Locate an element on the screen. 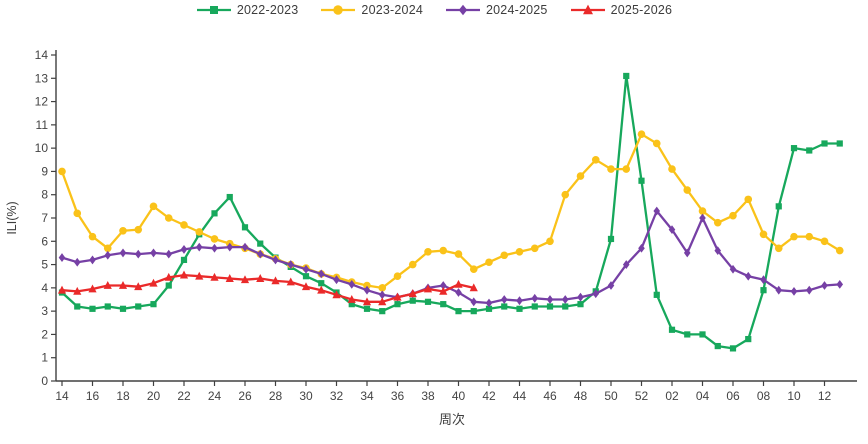 The height and width of the screenshot is (444, 868). legend-marker-diamond-icon is located at coordinates (463, 10).